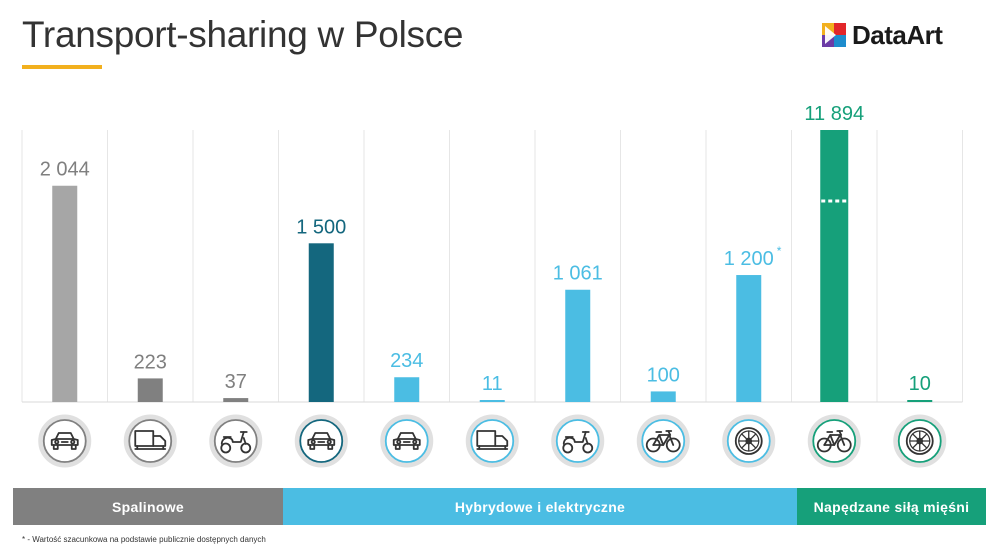 The width and height of the screenshot is (1000, 553). Describe the element at coordinates (321, 227) in the screenshot. I see `data-label: 1 500` at that location.